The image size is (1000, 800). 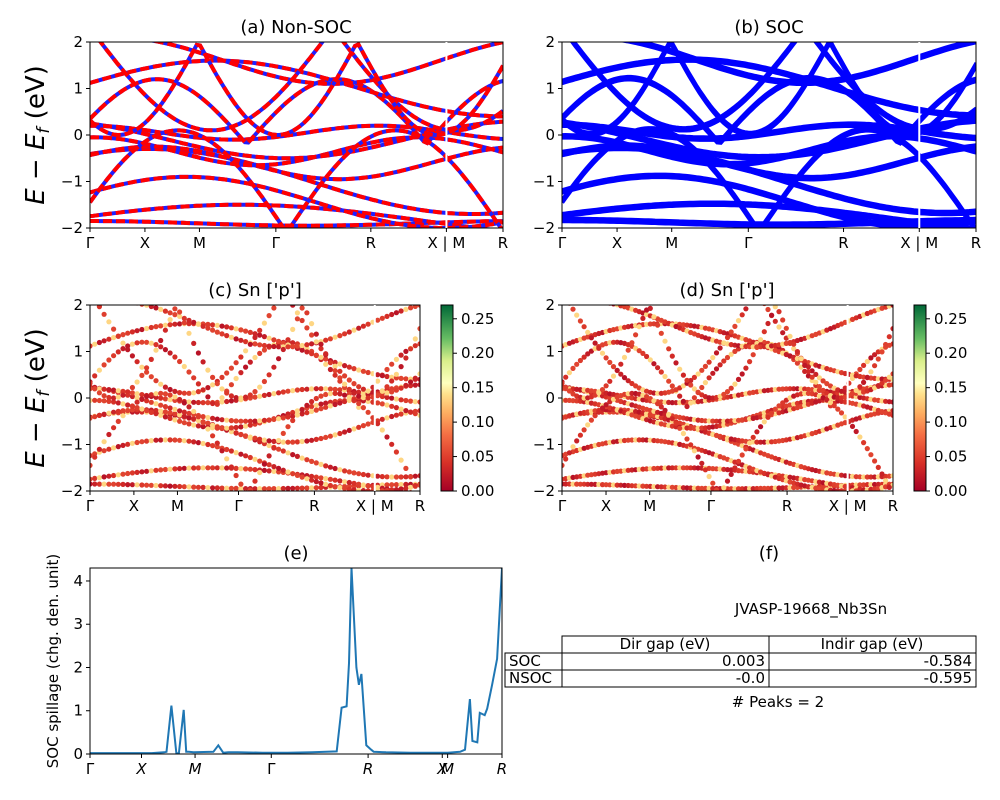 What do you see at coordinates (78, 352) in the screenshot?
I see `panel-c-ytick-label: 1` at bounding box center [78, 352].